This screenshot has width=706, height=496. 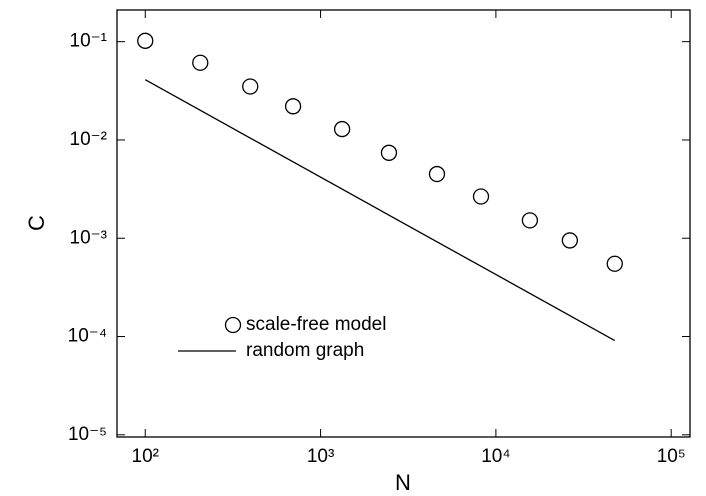 I want to click on legend-label: random graph, so click(x=305, y=350).